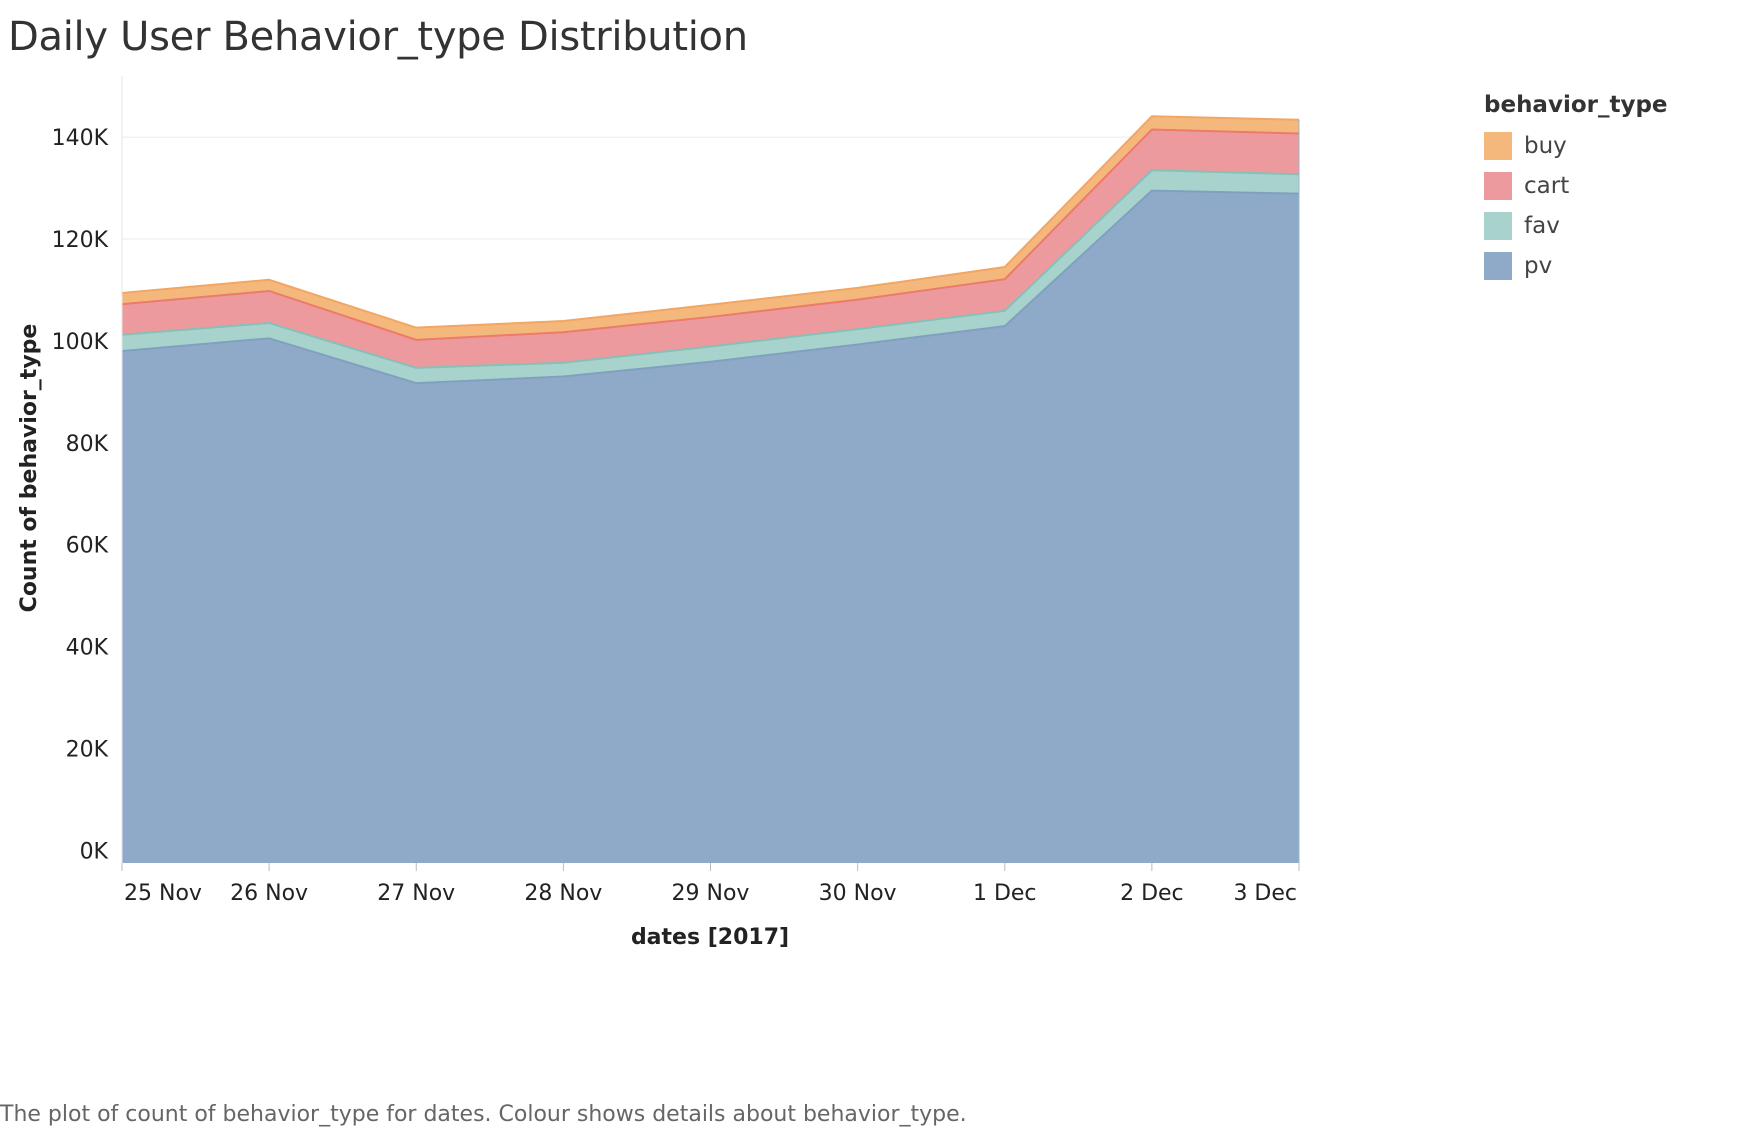 The height and width of the screenshot is (1127, 1752). What do you see at coordinates (710, 937) in the screenshot?
I see `x-axis-title: dates [2017]` at bounding box center [710, 937].